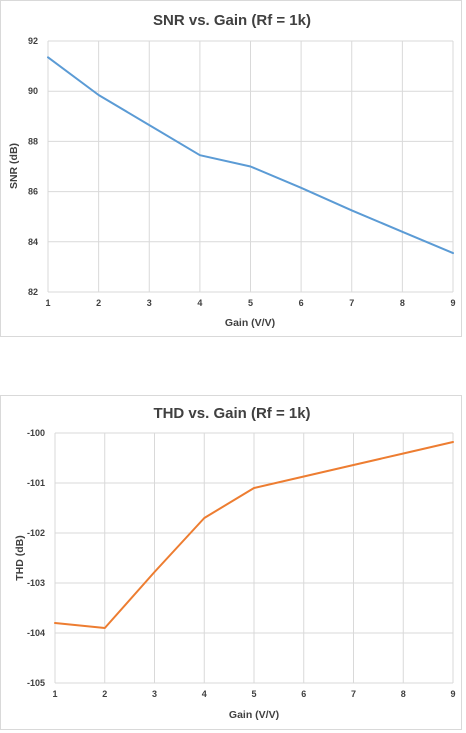 The image size is (466, 733). What do you see at coordinates (36, 433) in the screenshot?
I see `y-tick-label: -100` at bounding box center [36, 433].